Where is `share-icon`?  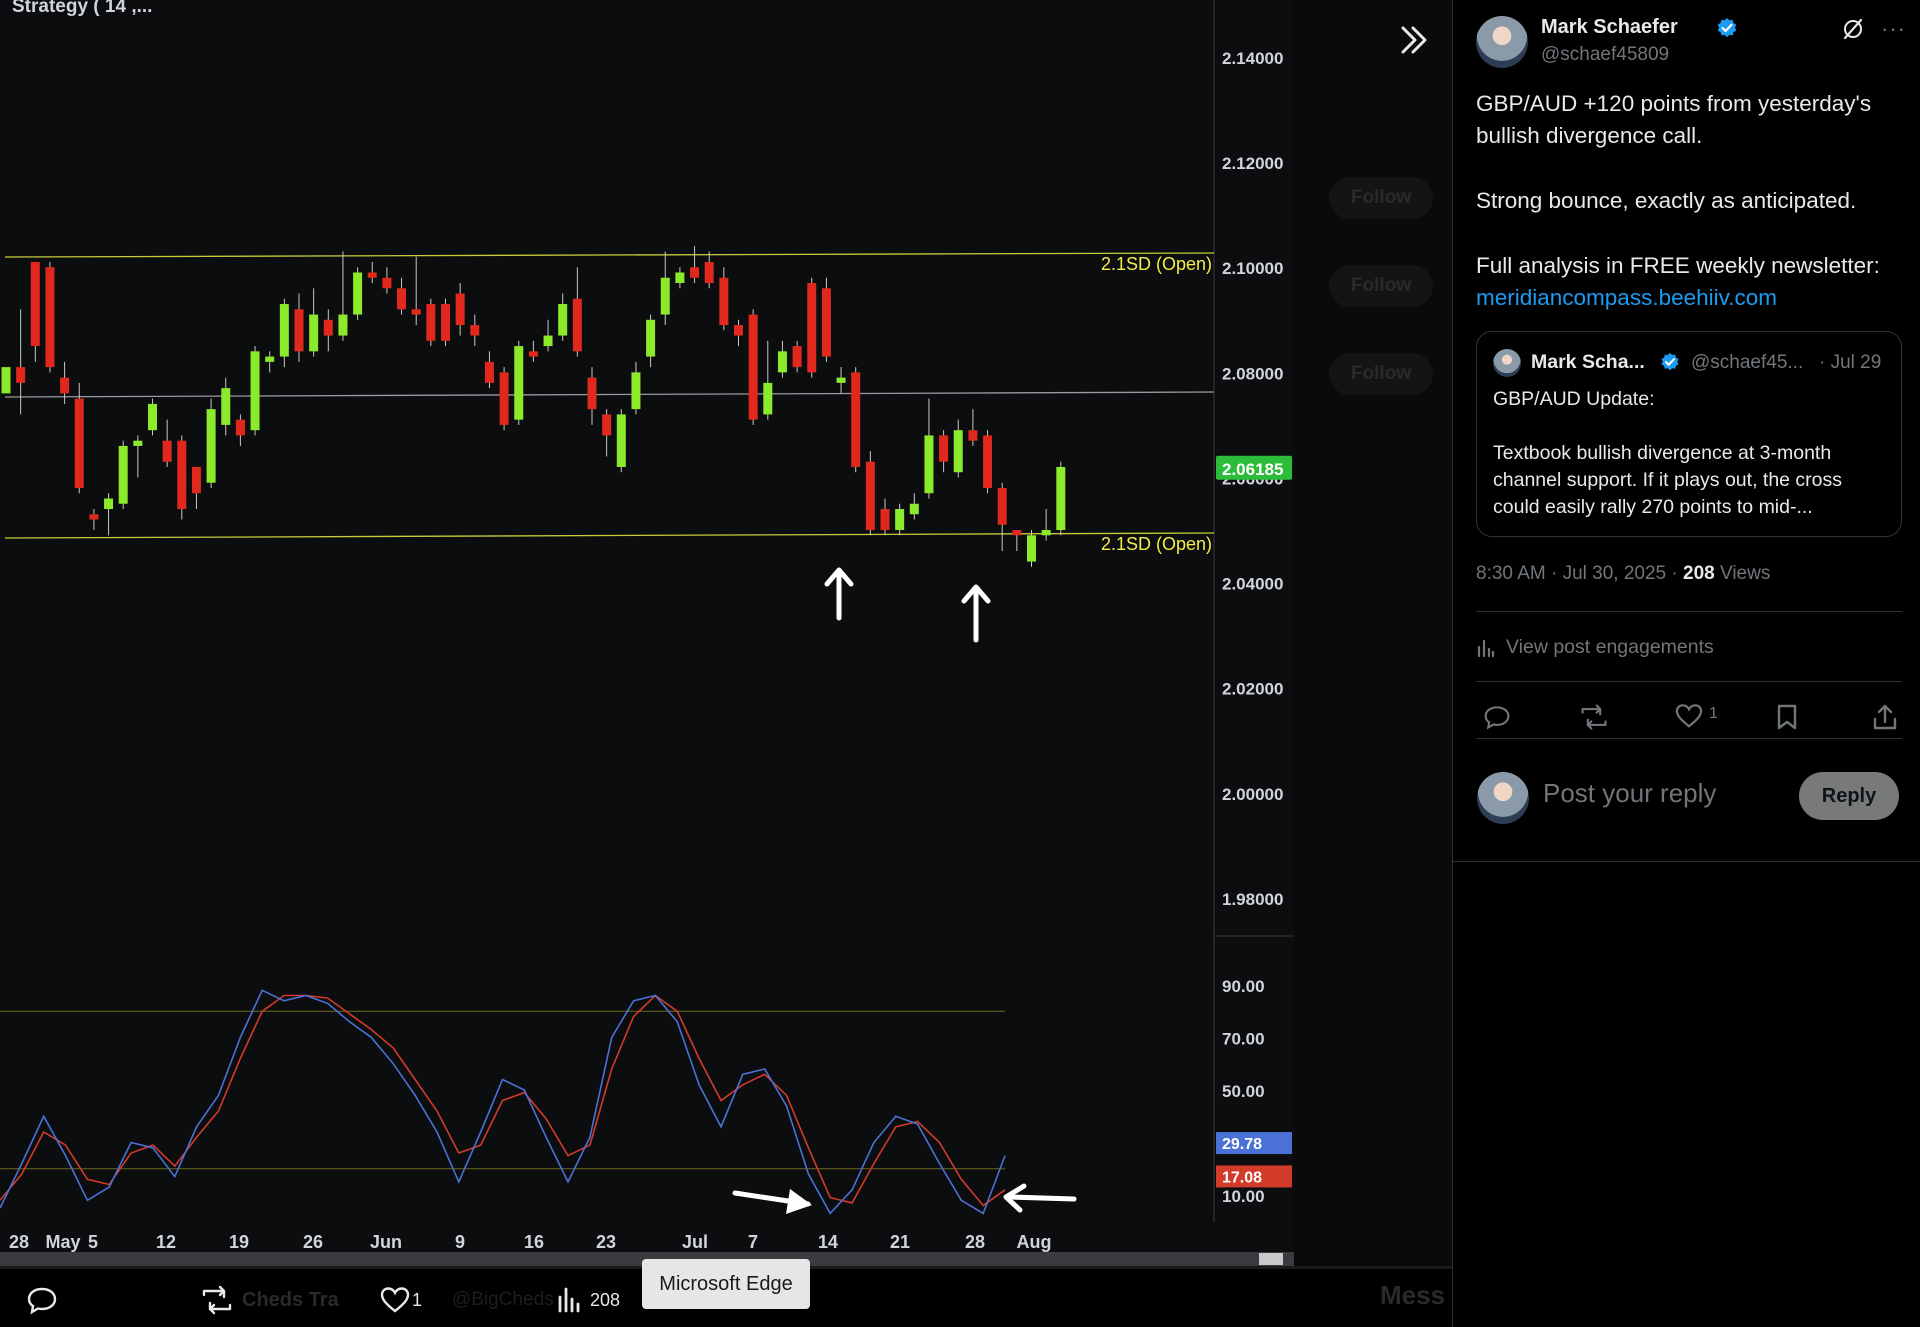 share-icon is located at coordinates (1885, 717).